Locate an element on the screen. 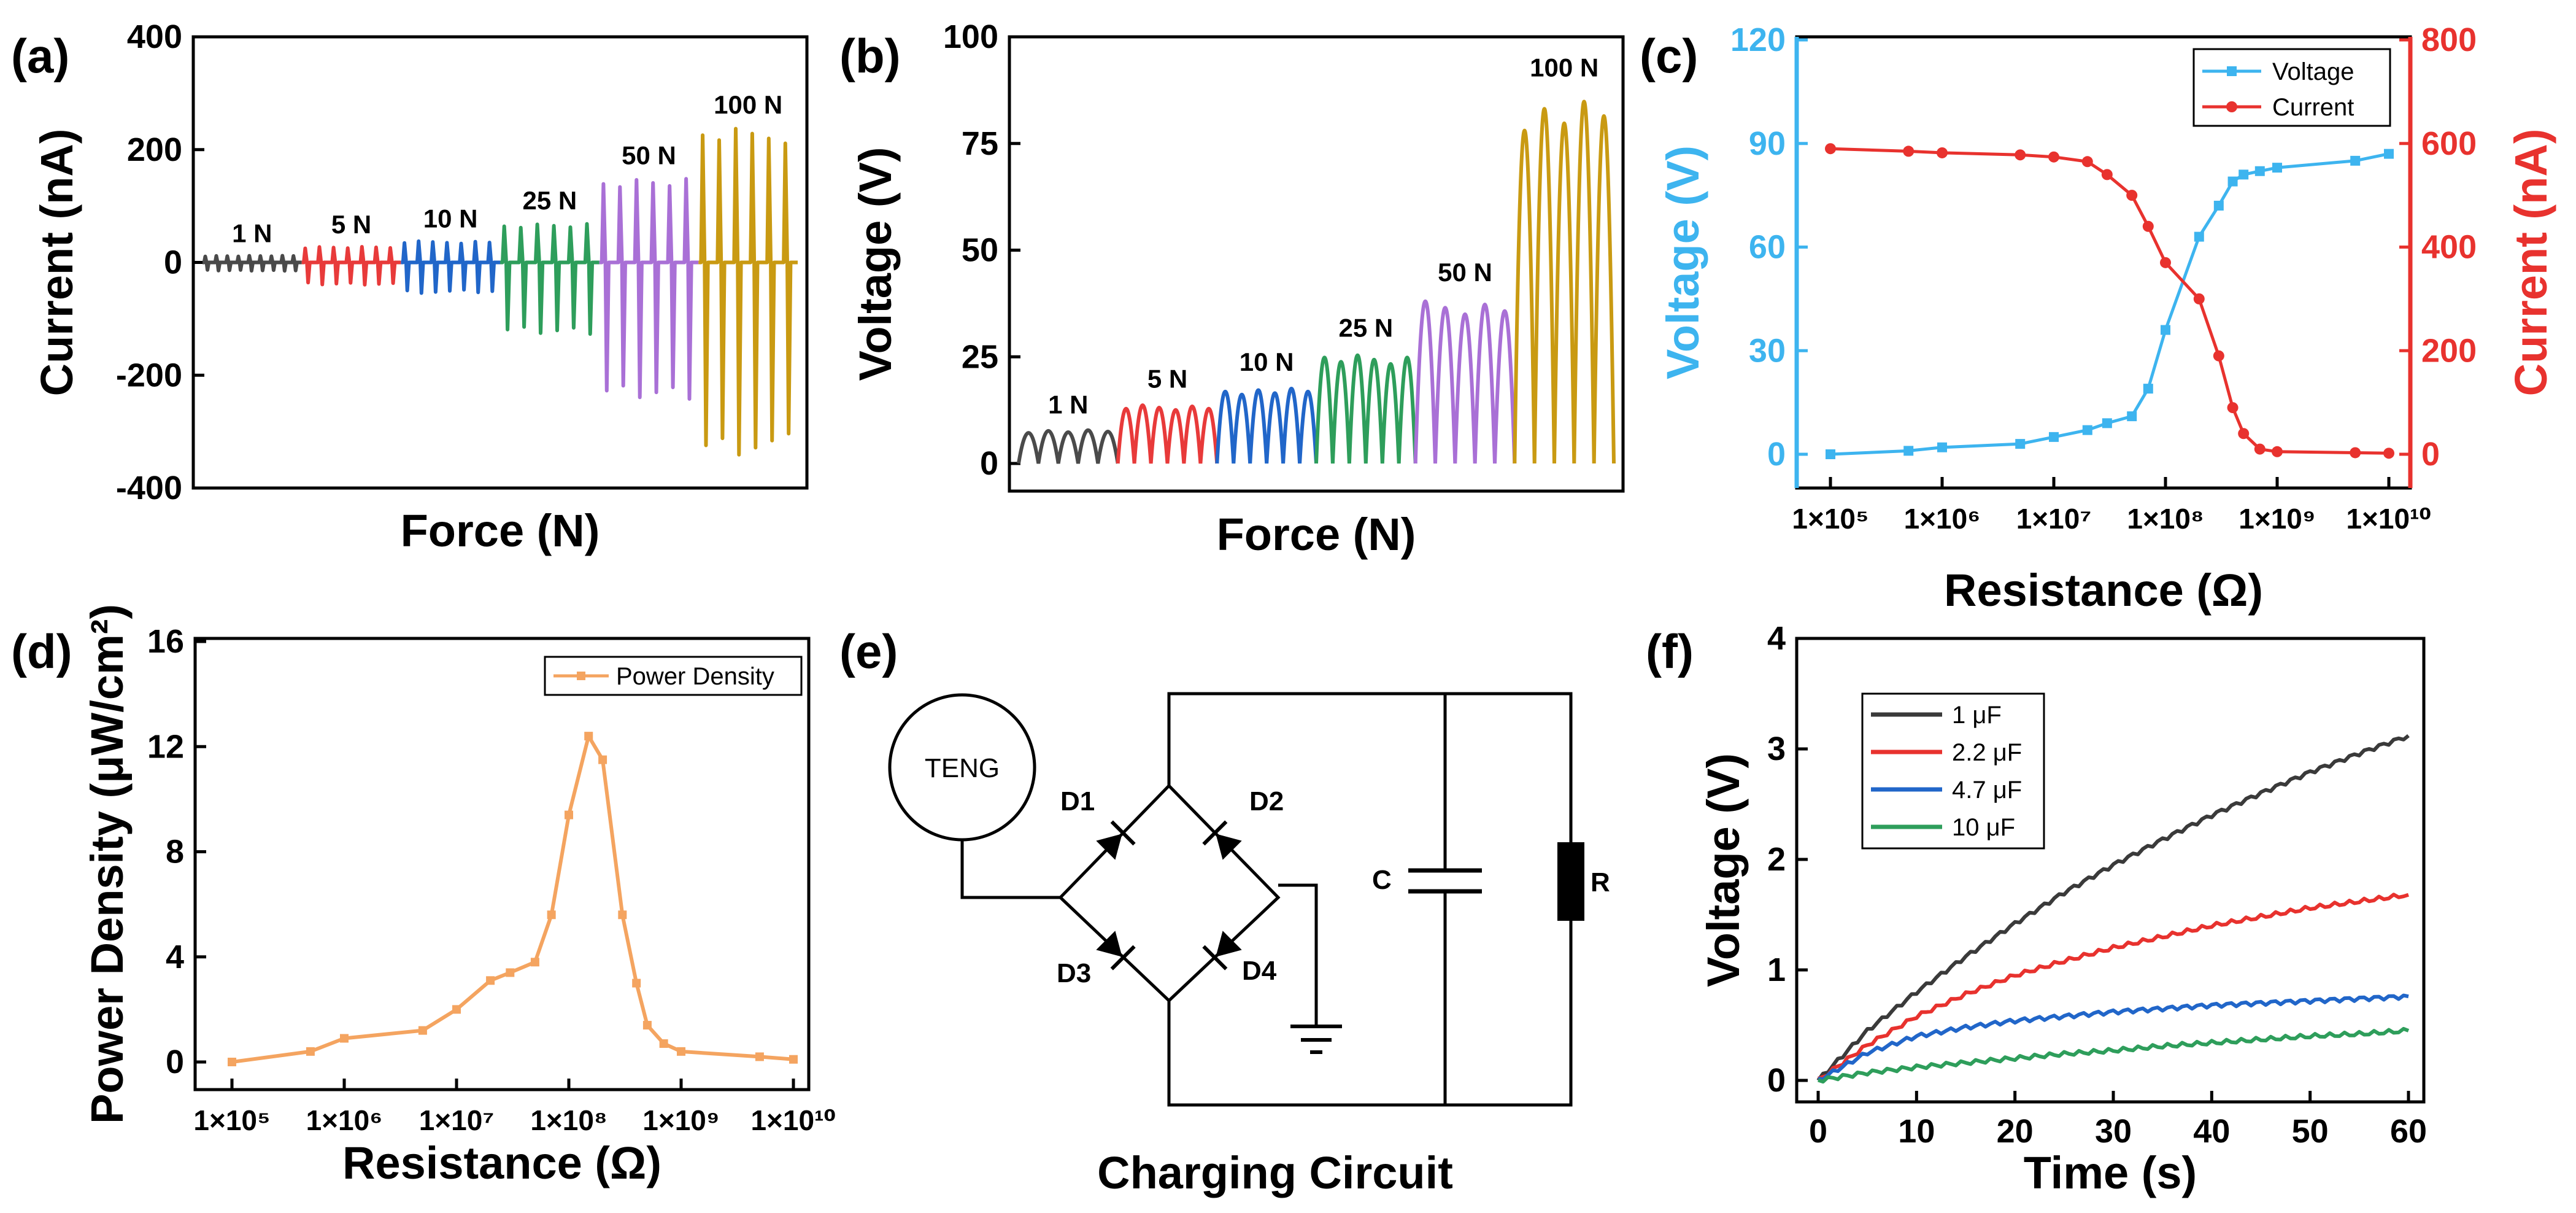  x-tick-label: 1×10¹⁰ is located at coordinates (2388, 519).